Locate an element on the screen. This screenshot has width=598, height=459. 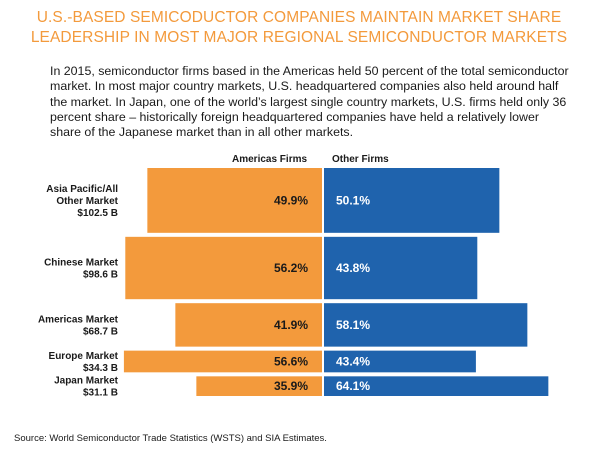
label-americas-firms-4: 35.9% is located at coordinates (291, 386).